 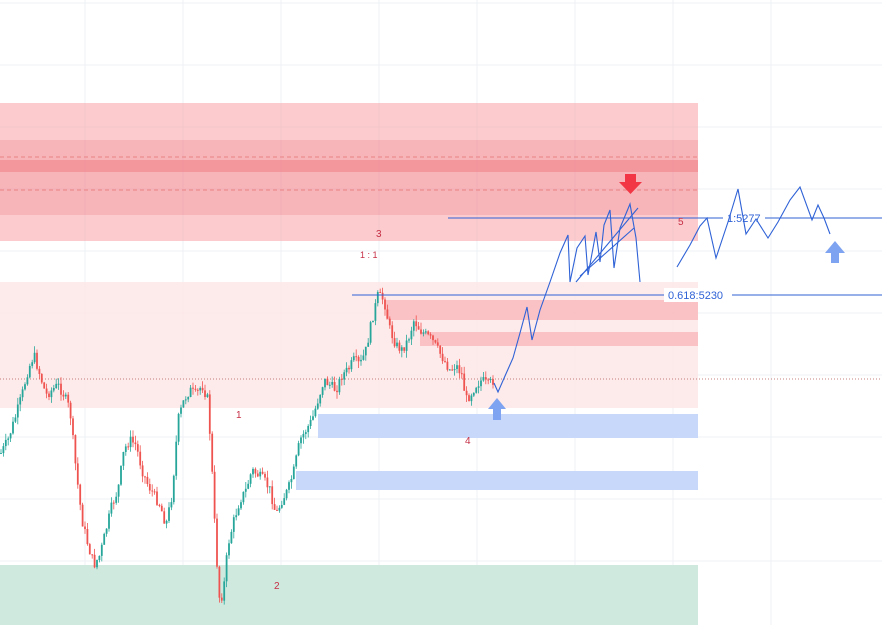 I want to click on projection-line-right, so click(x=753, y=226).